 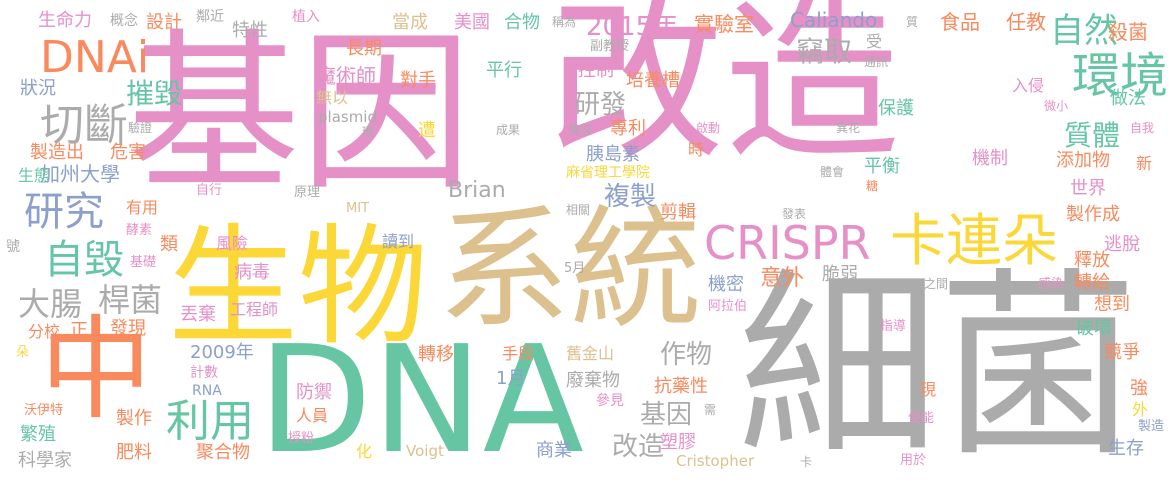 I want to click on word-voigt: Voigt, so click(x=425, y=451).